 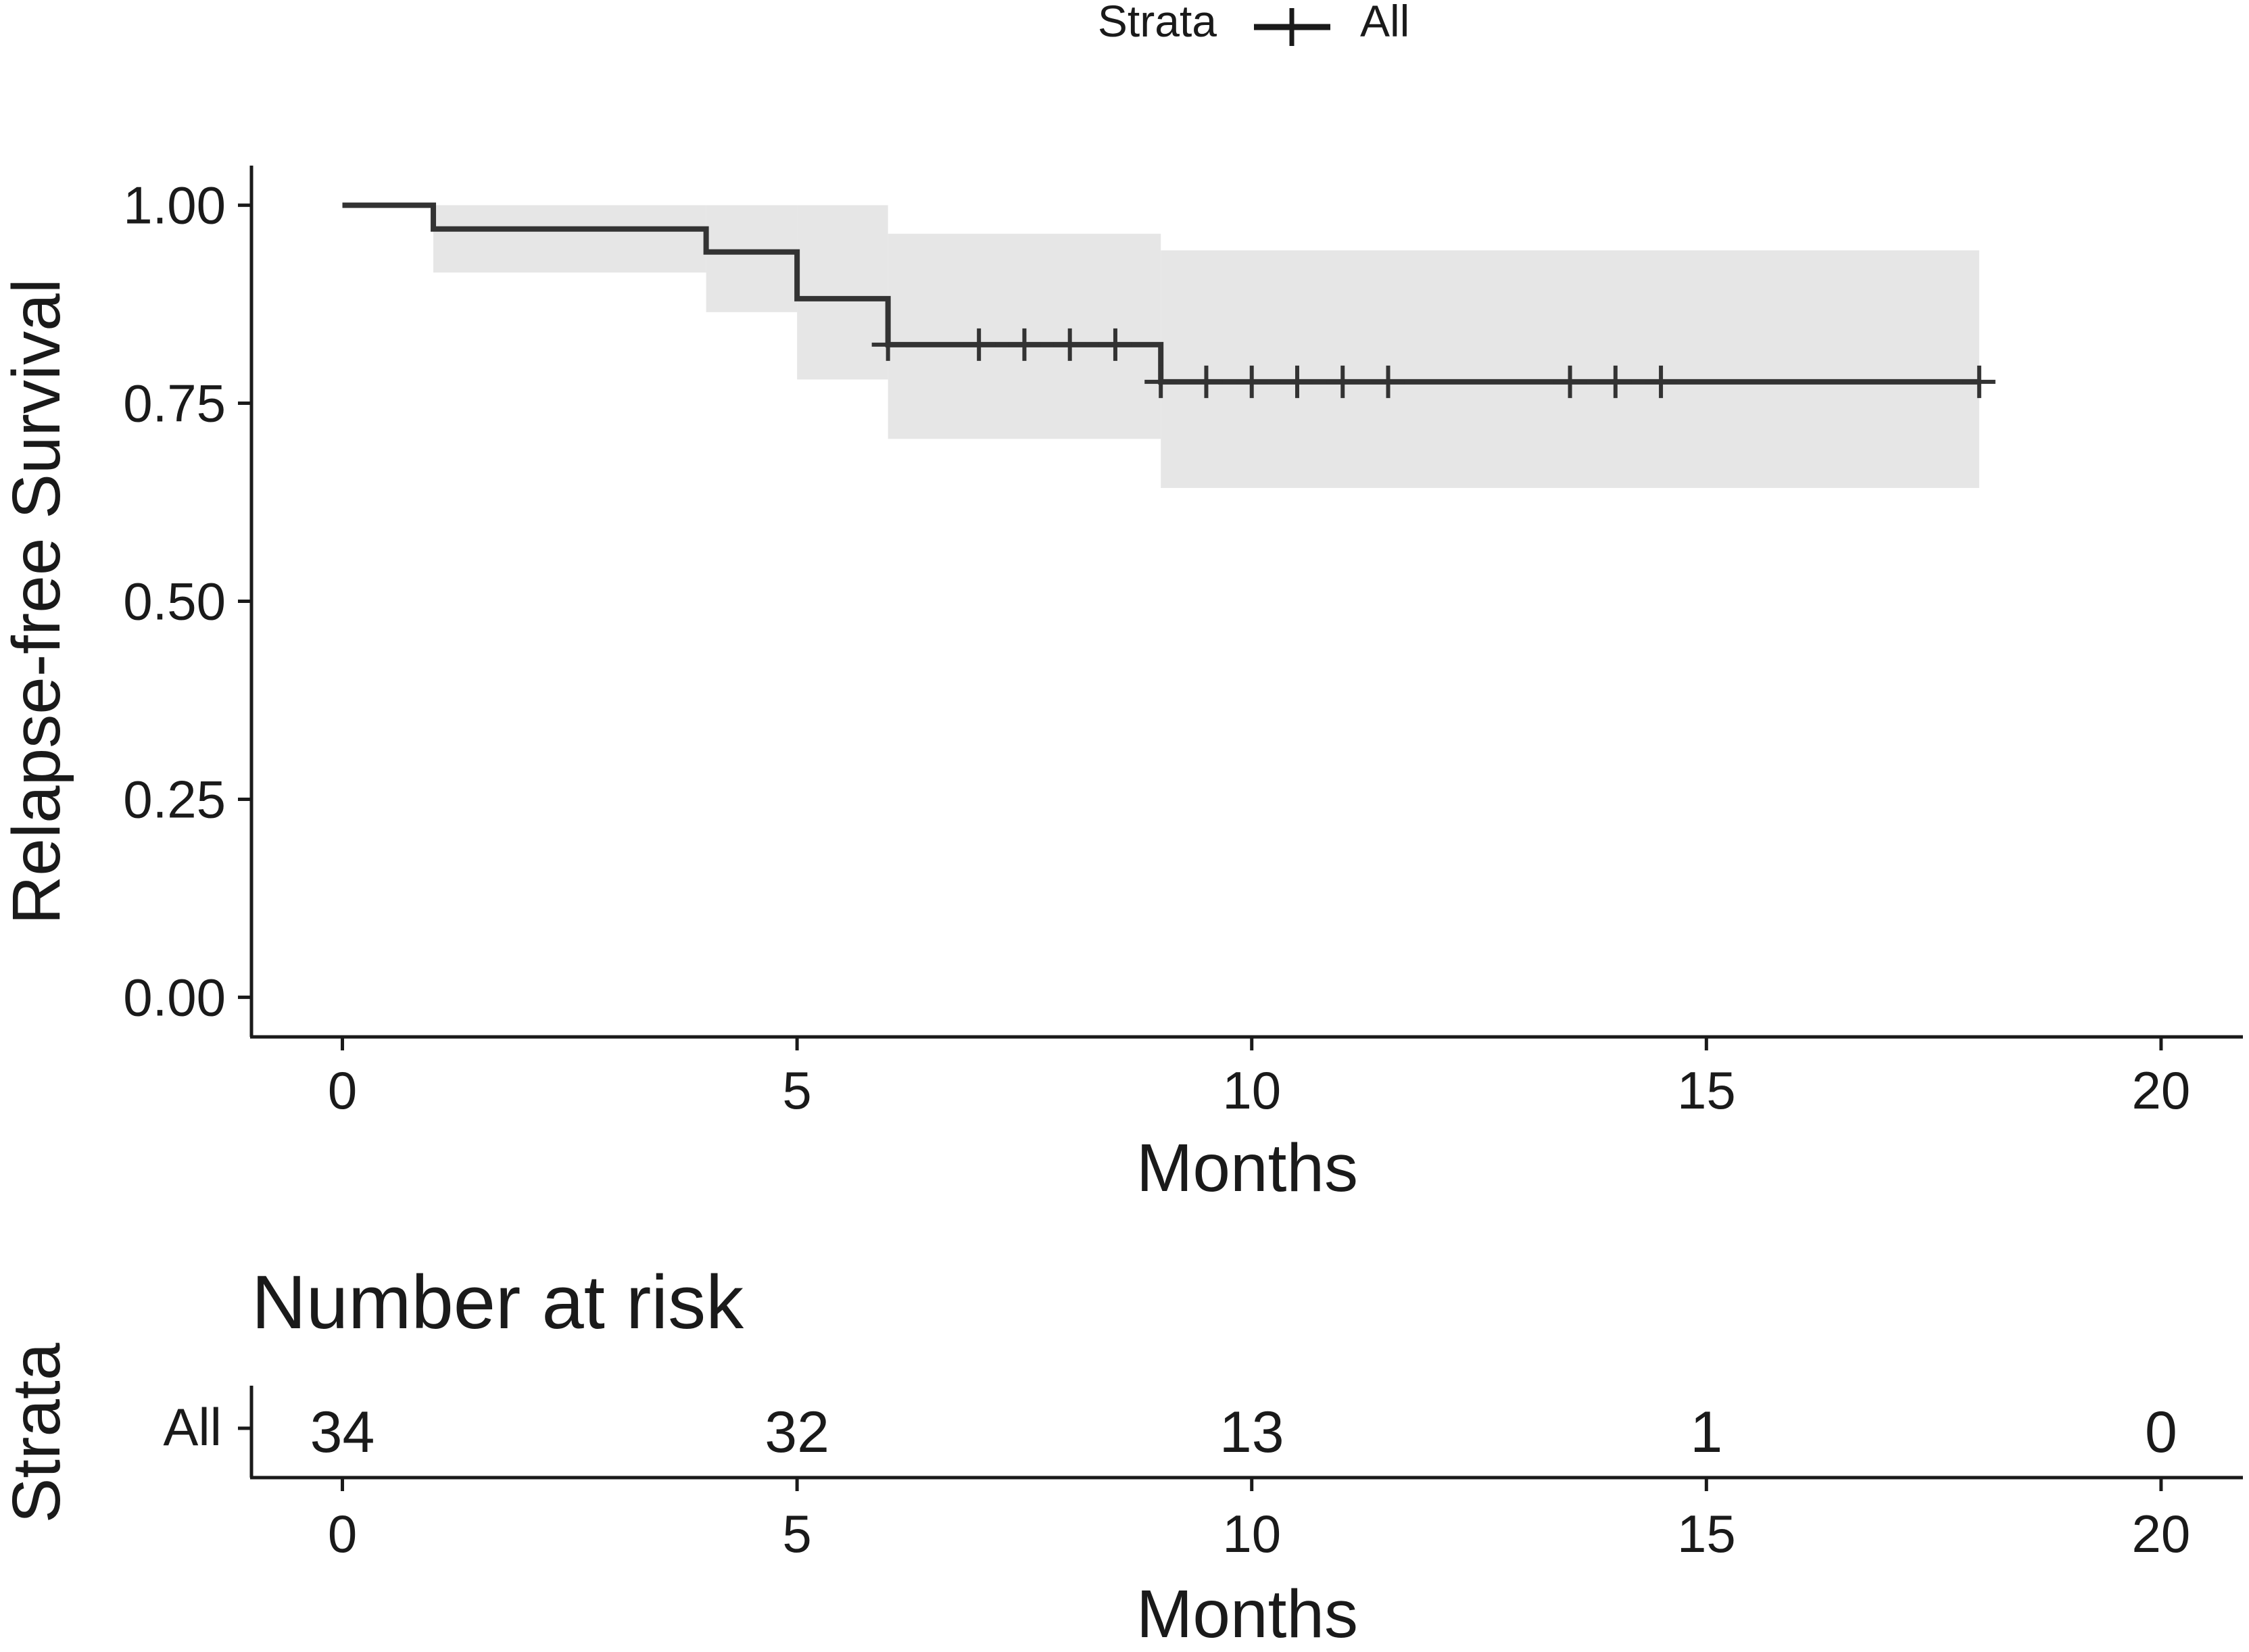 I want to click on legend-title: Strata, so click(x=1158, y=23).